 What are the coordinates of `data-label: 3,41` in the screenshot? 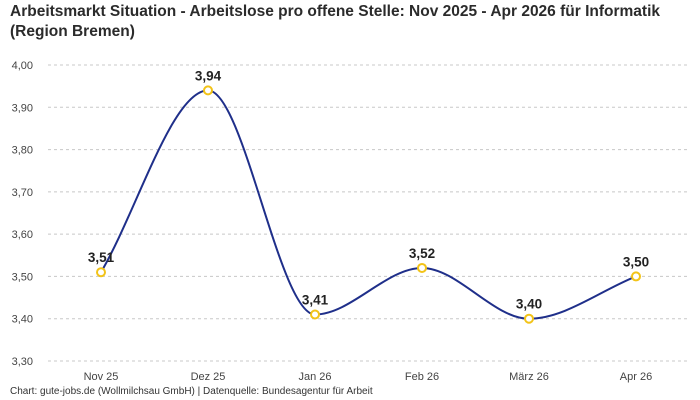 It's located at (315, 299).